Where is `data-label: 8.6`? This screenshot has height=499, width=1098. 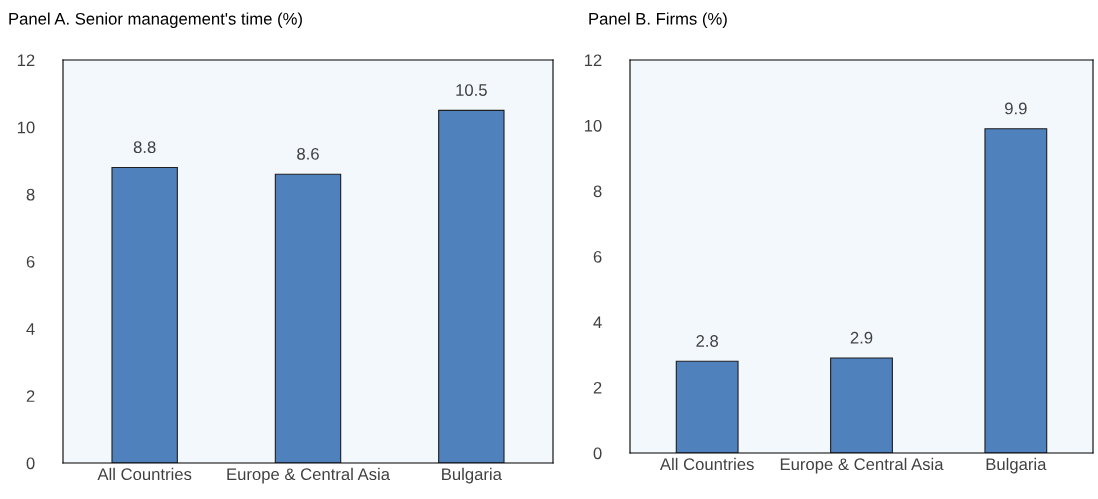
data-label: 8.6 is located at coordinates (308, 153).